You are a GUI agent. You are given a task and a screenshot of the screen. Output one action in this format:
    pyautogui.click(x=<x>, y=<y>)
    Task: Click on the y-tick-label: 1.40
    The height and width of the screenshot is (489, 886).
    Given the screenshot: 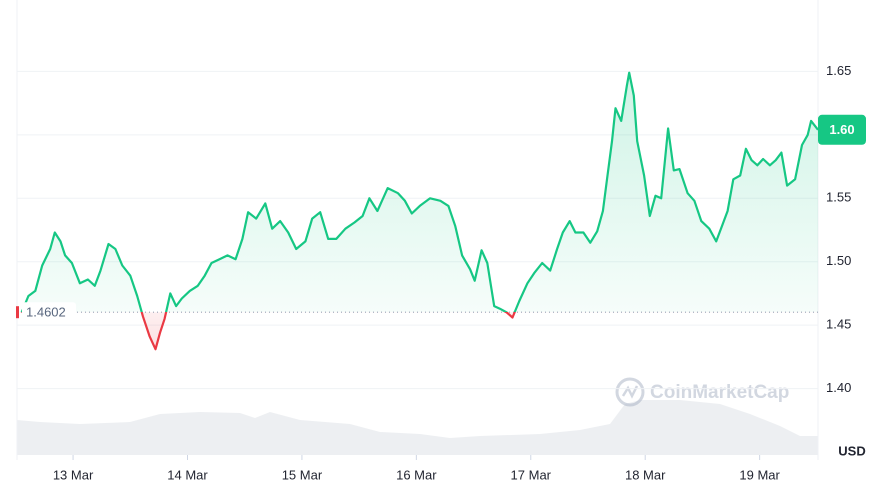 What is the action you would take?
    pyautogui.click(x=838, y=387)
    